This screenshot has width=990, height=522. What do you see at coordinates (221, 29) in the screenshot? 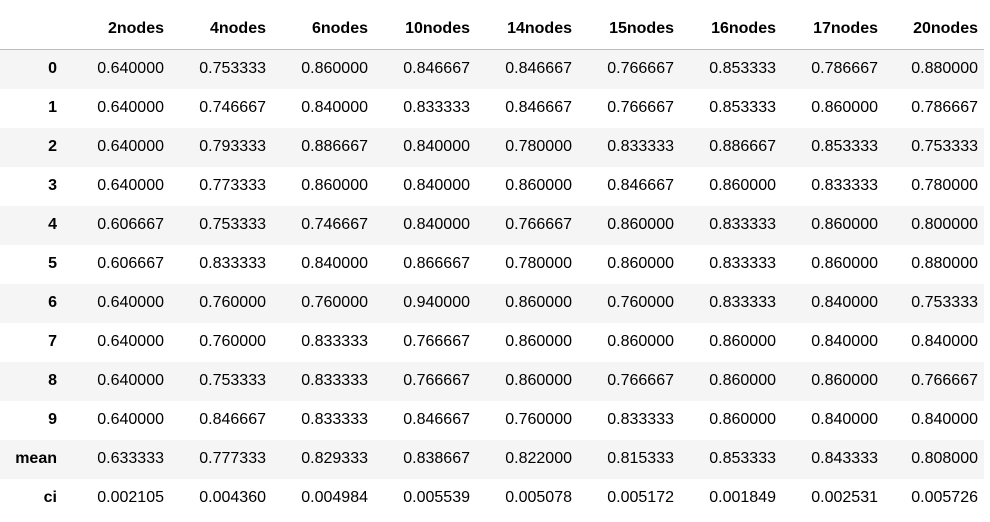
I see `column-header: 4nodes` at bounding box center [221, 29].